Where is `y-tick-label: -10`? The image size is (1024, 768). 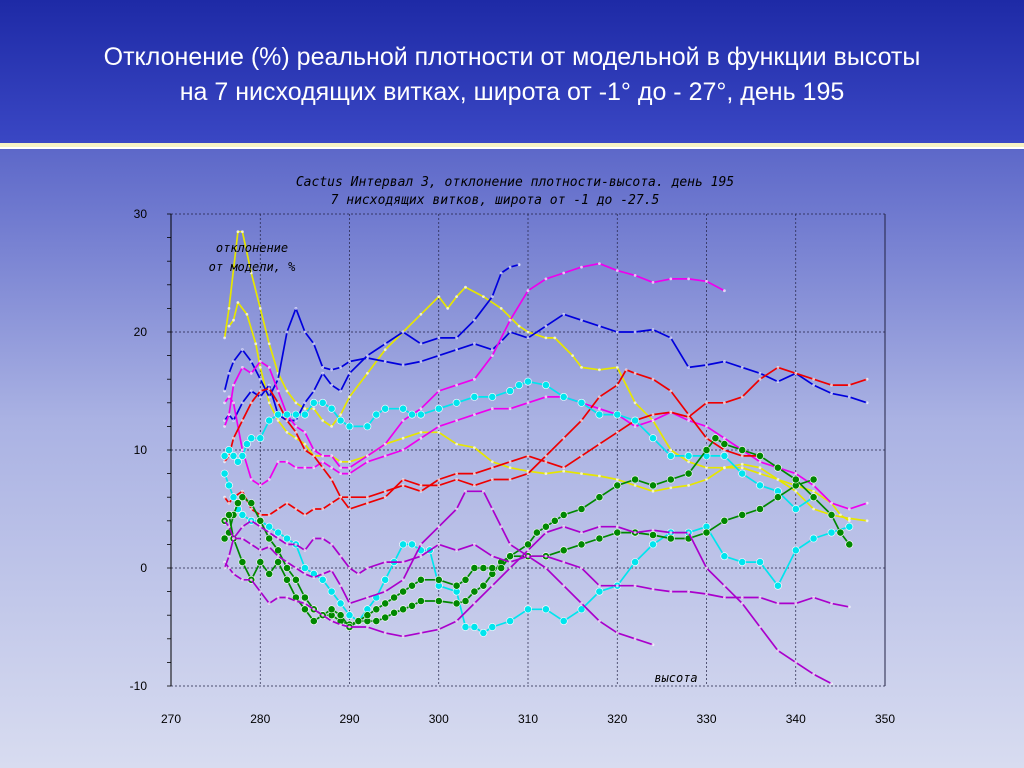
y-tick-label: -10 is located at coordinates (139, 686).